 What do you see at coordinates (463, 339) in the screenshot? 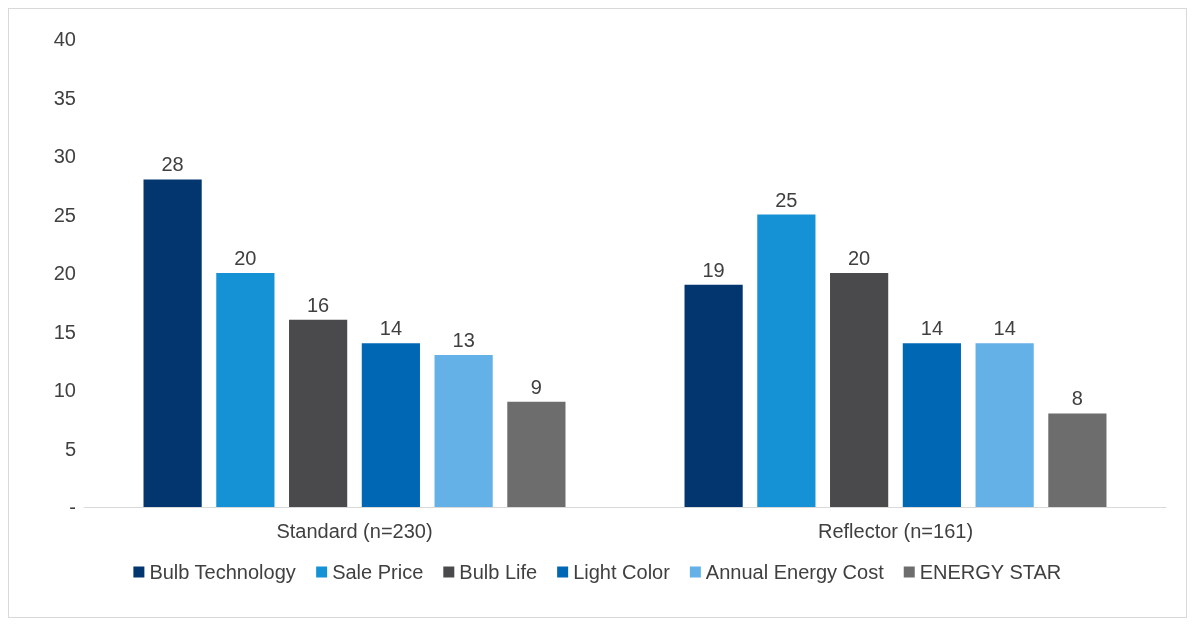
I see `data-label: 13` at bounding box center [463, 339].